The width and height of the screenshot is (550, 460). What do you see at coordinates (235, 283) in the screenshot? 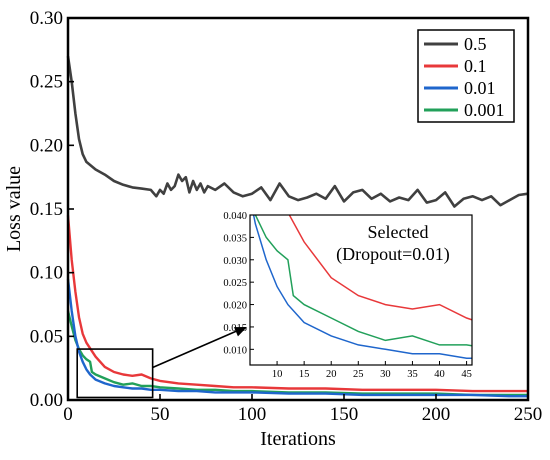
I see `inset-y-tick-label: 0.025` at bounding box center [235, 283].